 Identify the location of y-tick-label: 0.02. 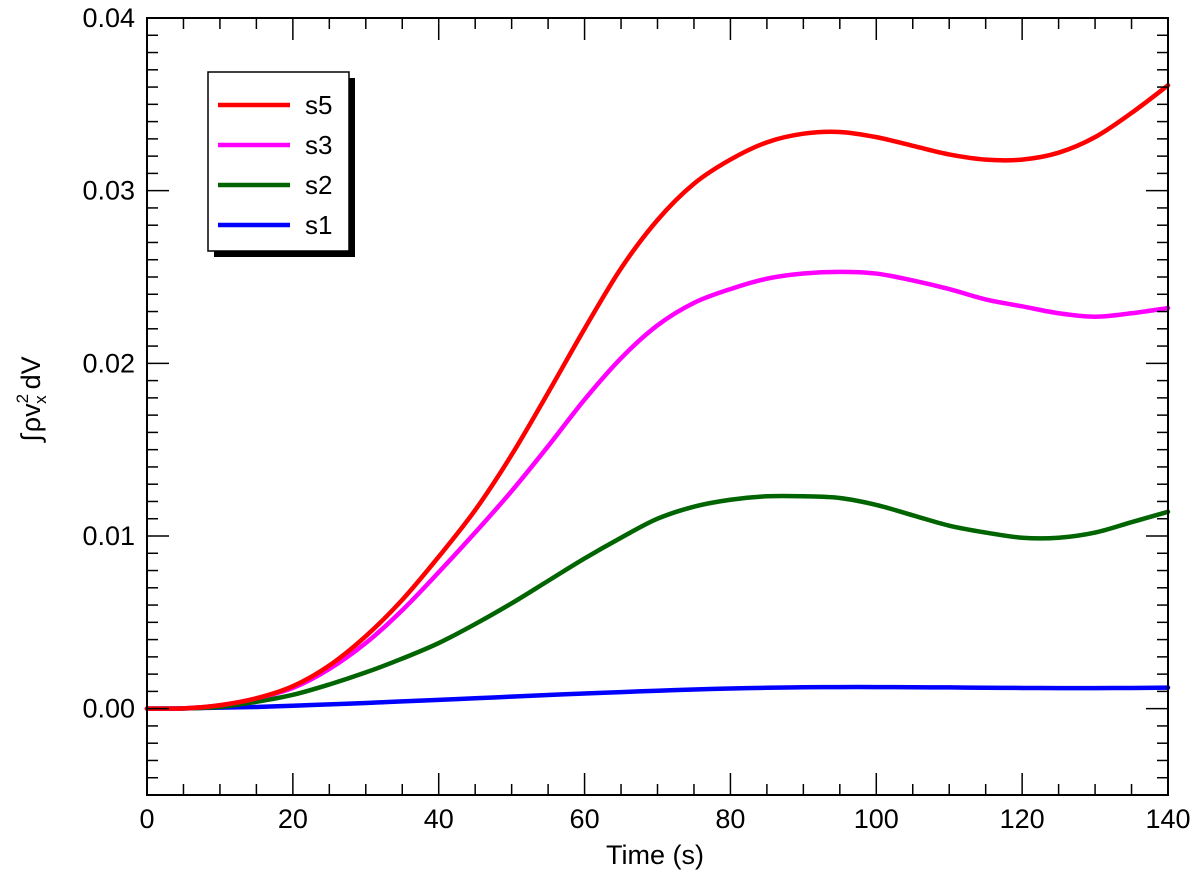
(108, 363).